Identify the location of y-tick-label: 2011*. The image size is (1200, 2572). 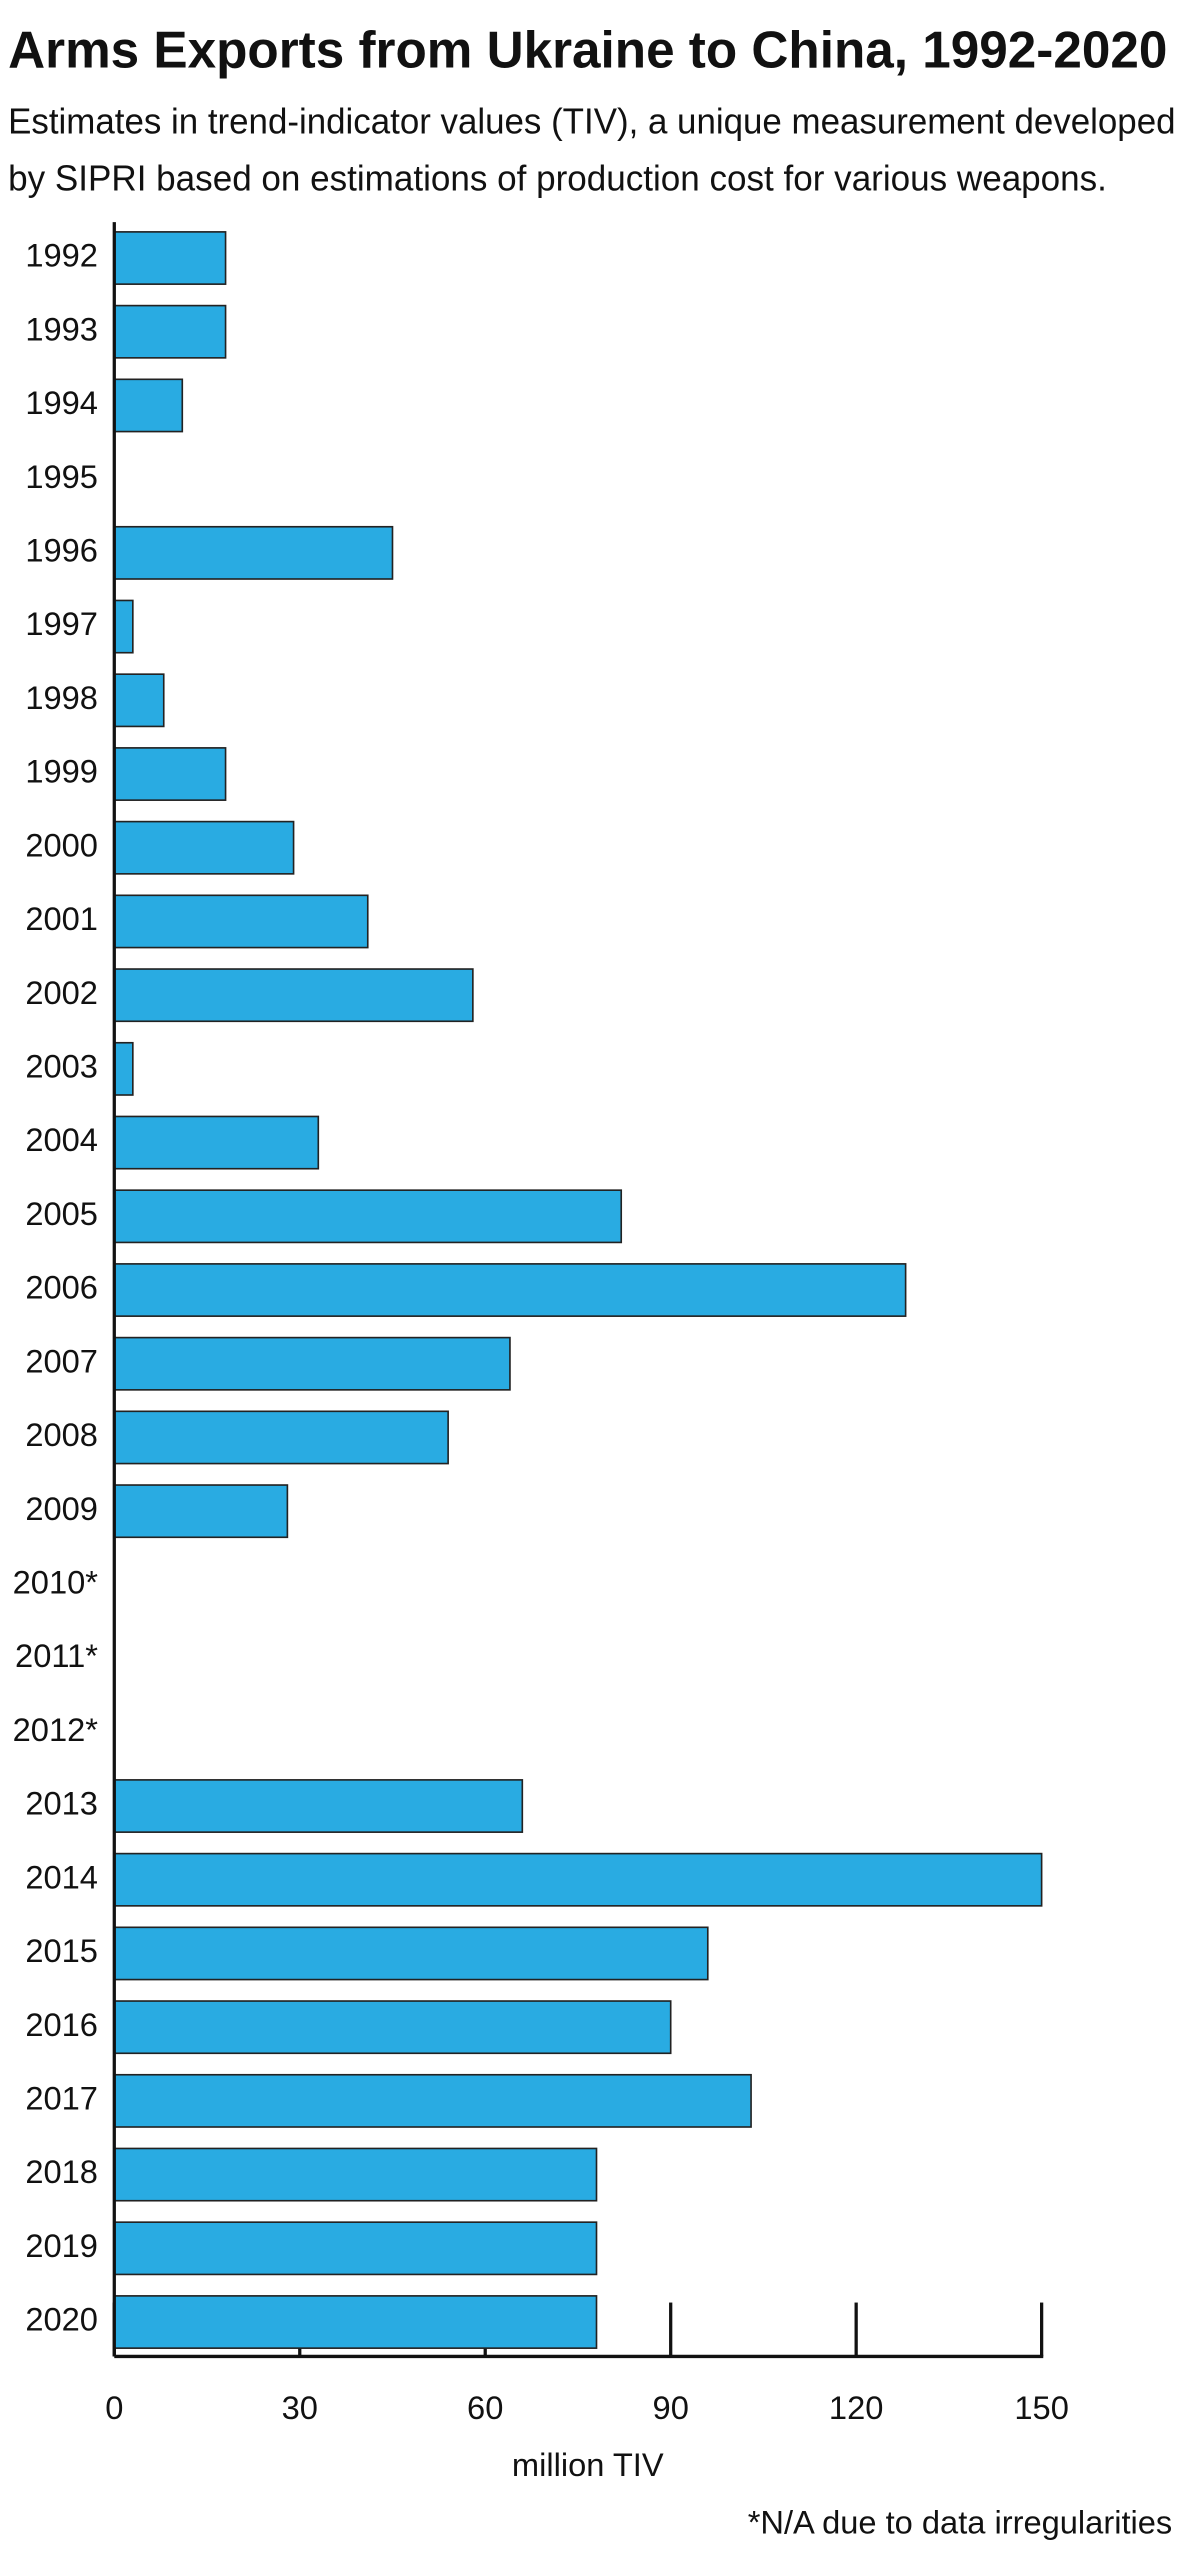
(56, 1655).